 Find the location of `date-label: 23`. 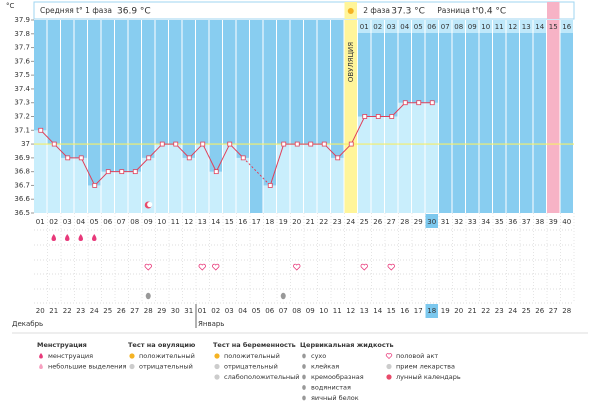

date-label: 23 is located at coordinates (80, 311).